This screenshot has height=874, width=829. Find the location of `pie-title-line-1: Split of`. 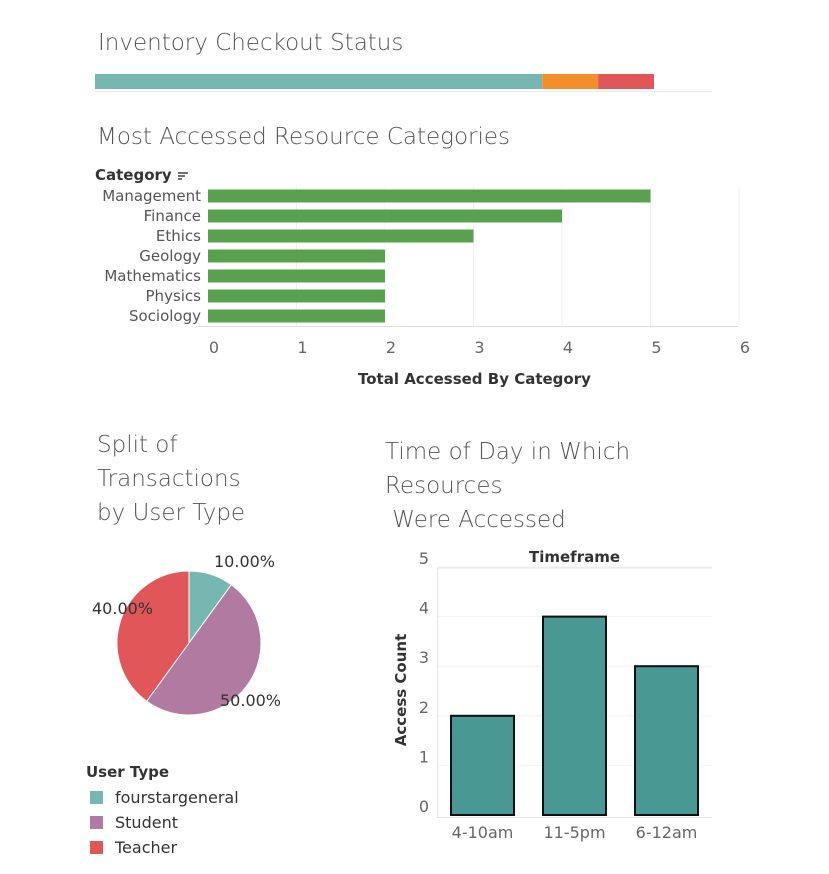

pie-title-line-1: Split of is located at coordinates (137, 445).